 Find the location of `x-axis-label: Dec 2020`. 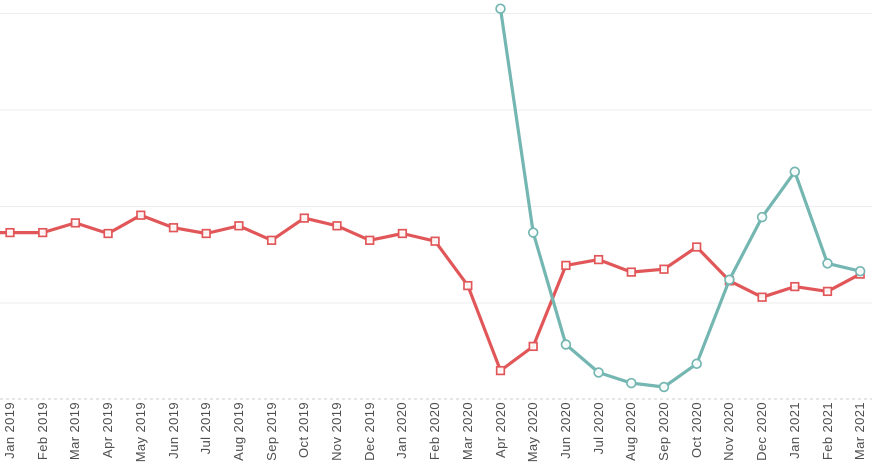

x-axis-label: Dec 2020 is located at coordinates (762, 431).